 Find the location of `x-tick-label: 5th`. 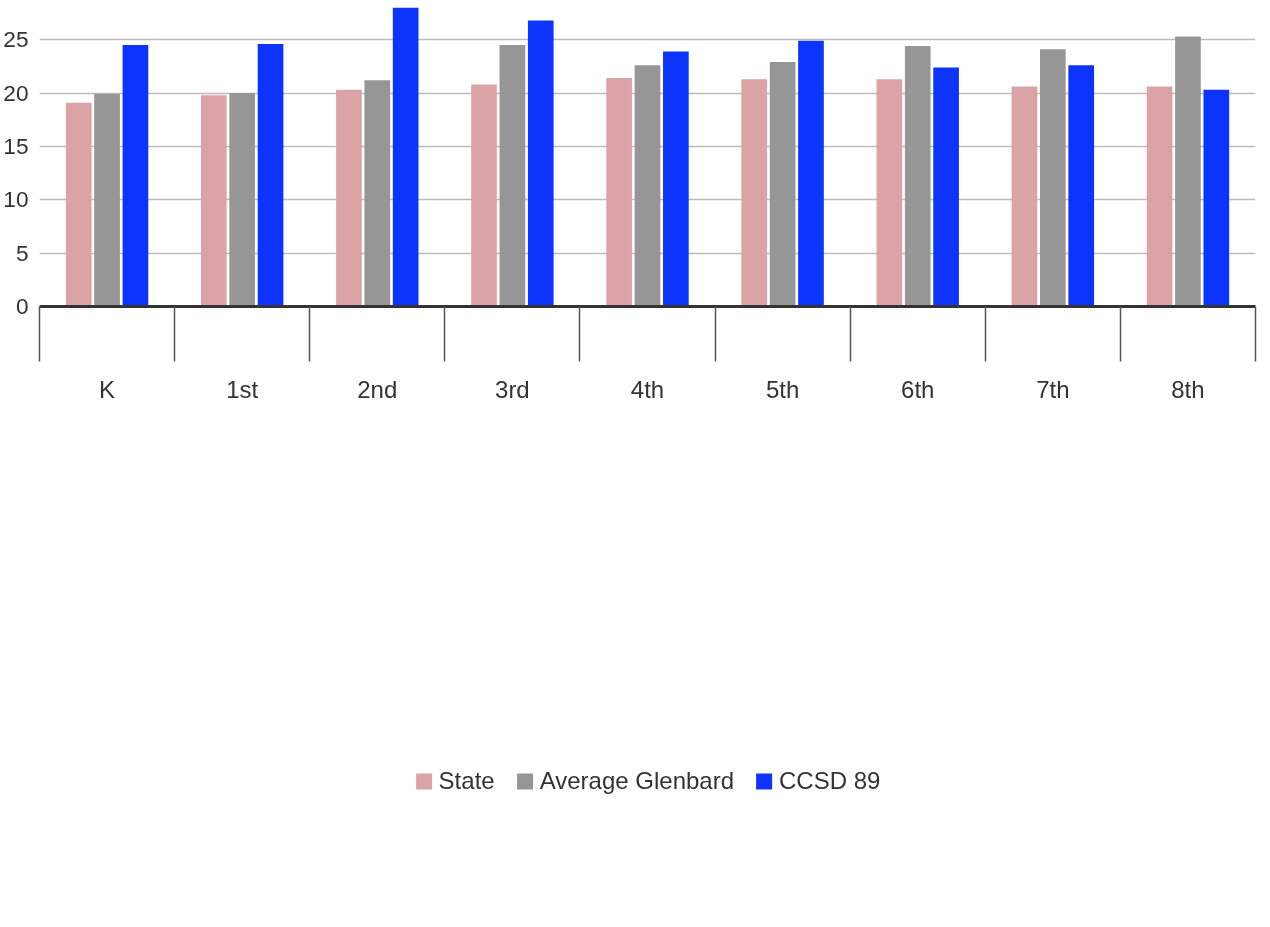

x-tick-label: 5th is located at coordinates (782, 389).